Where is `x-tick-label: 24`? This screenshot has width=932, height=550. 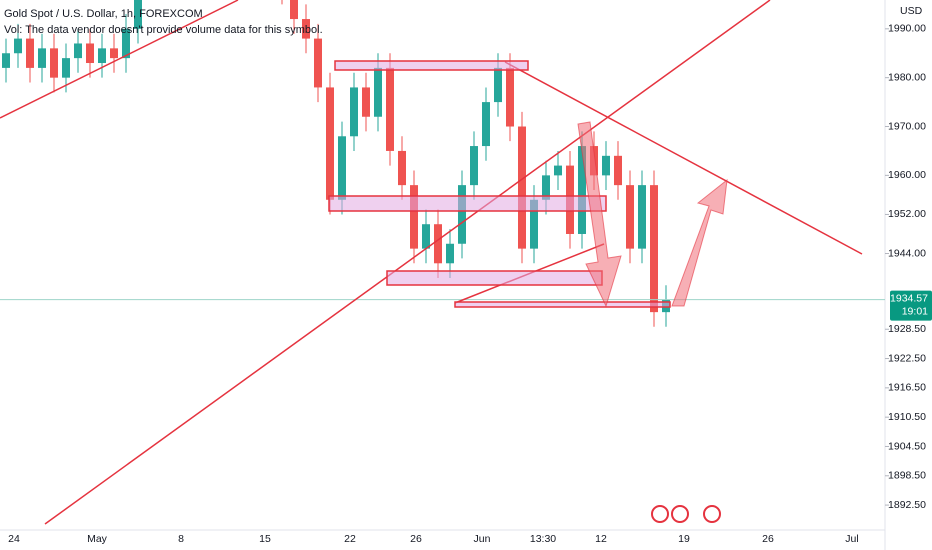 x-tick-label: 24 is located at coordinates (14, 539).